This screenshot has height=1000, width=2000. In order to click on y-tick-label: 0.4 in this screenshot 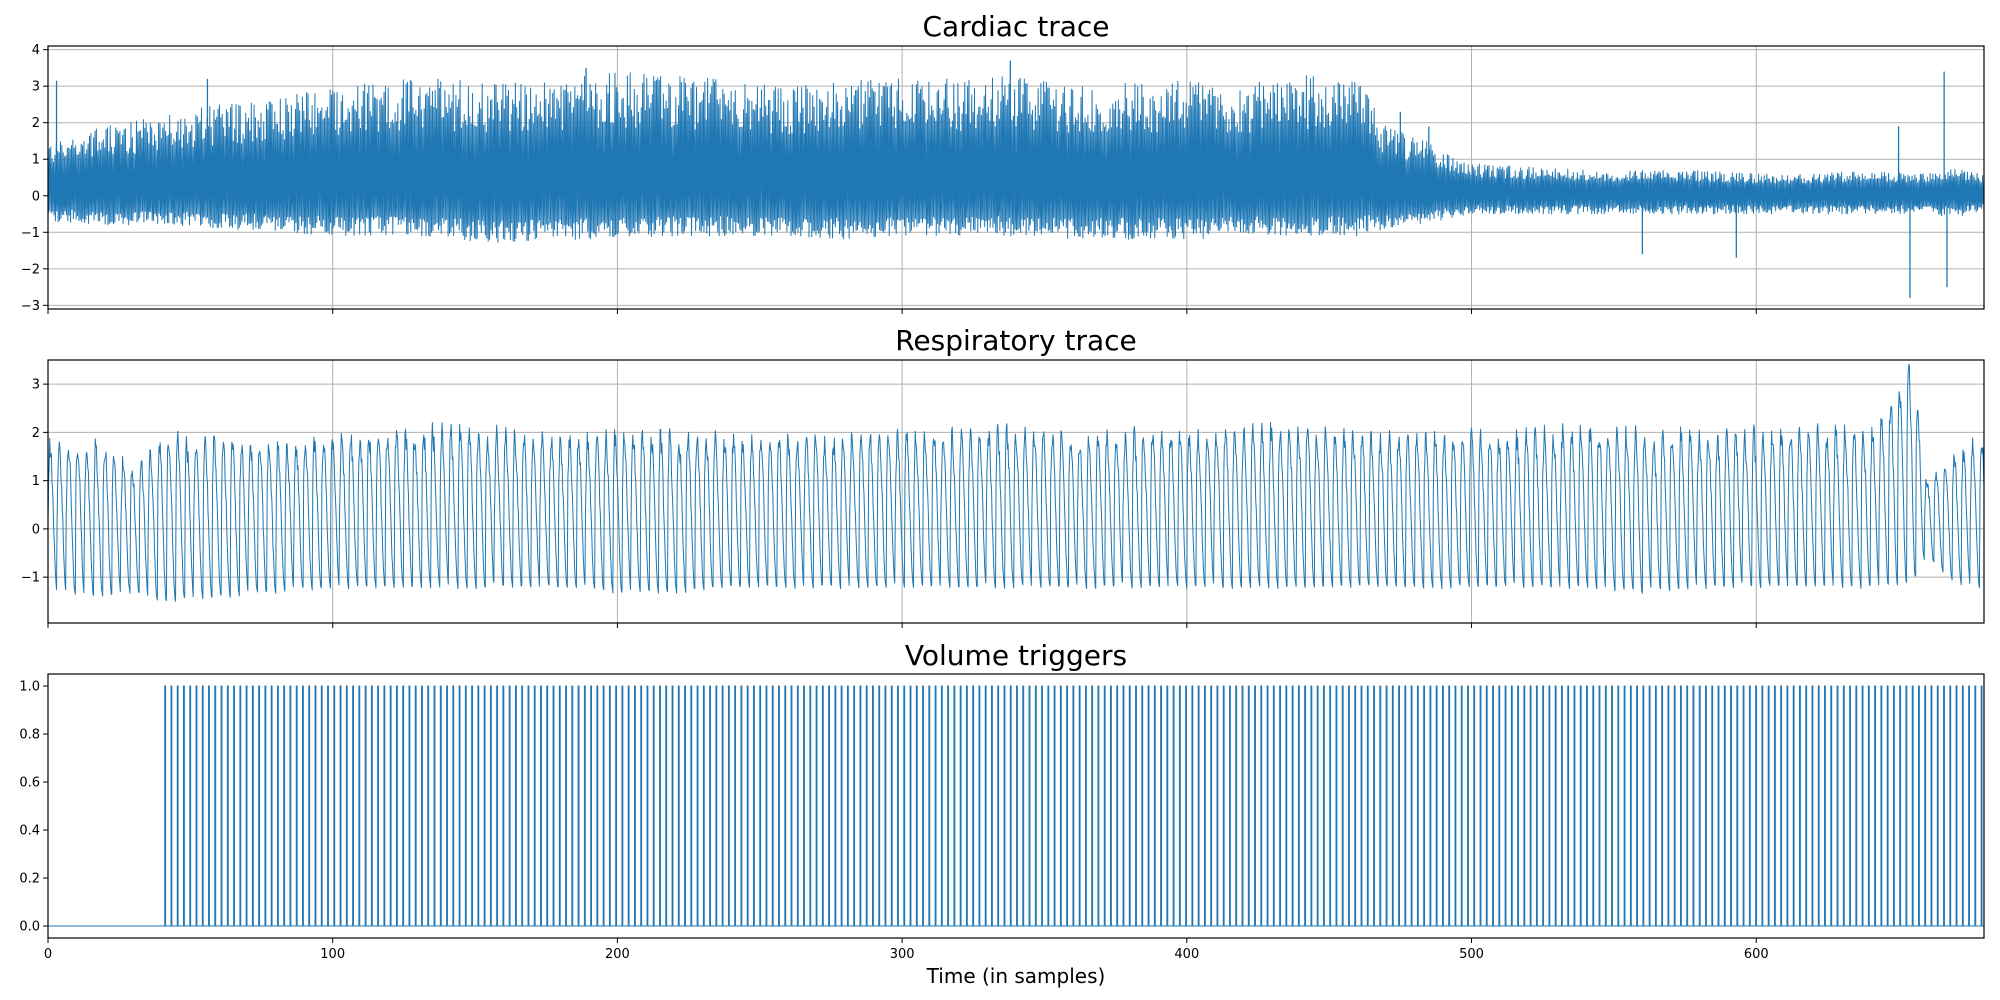, I will do `click(29, 831)`.